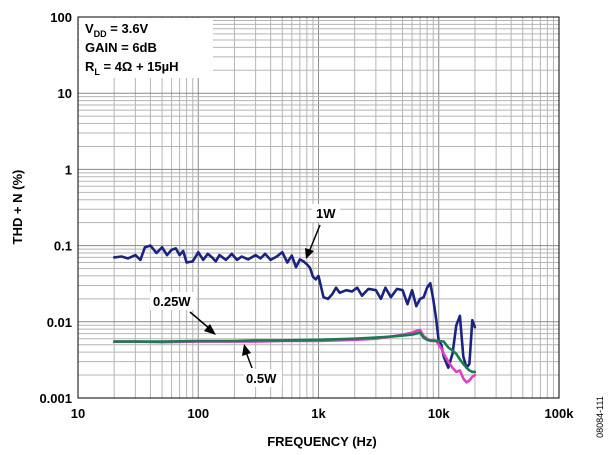 This screenshot has width=613, height=455. I want to click on annotation-05w-arrow, so click(249, 360).